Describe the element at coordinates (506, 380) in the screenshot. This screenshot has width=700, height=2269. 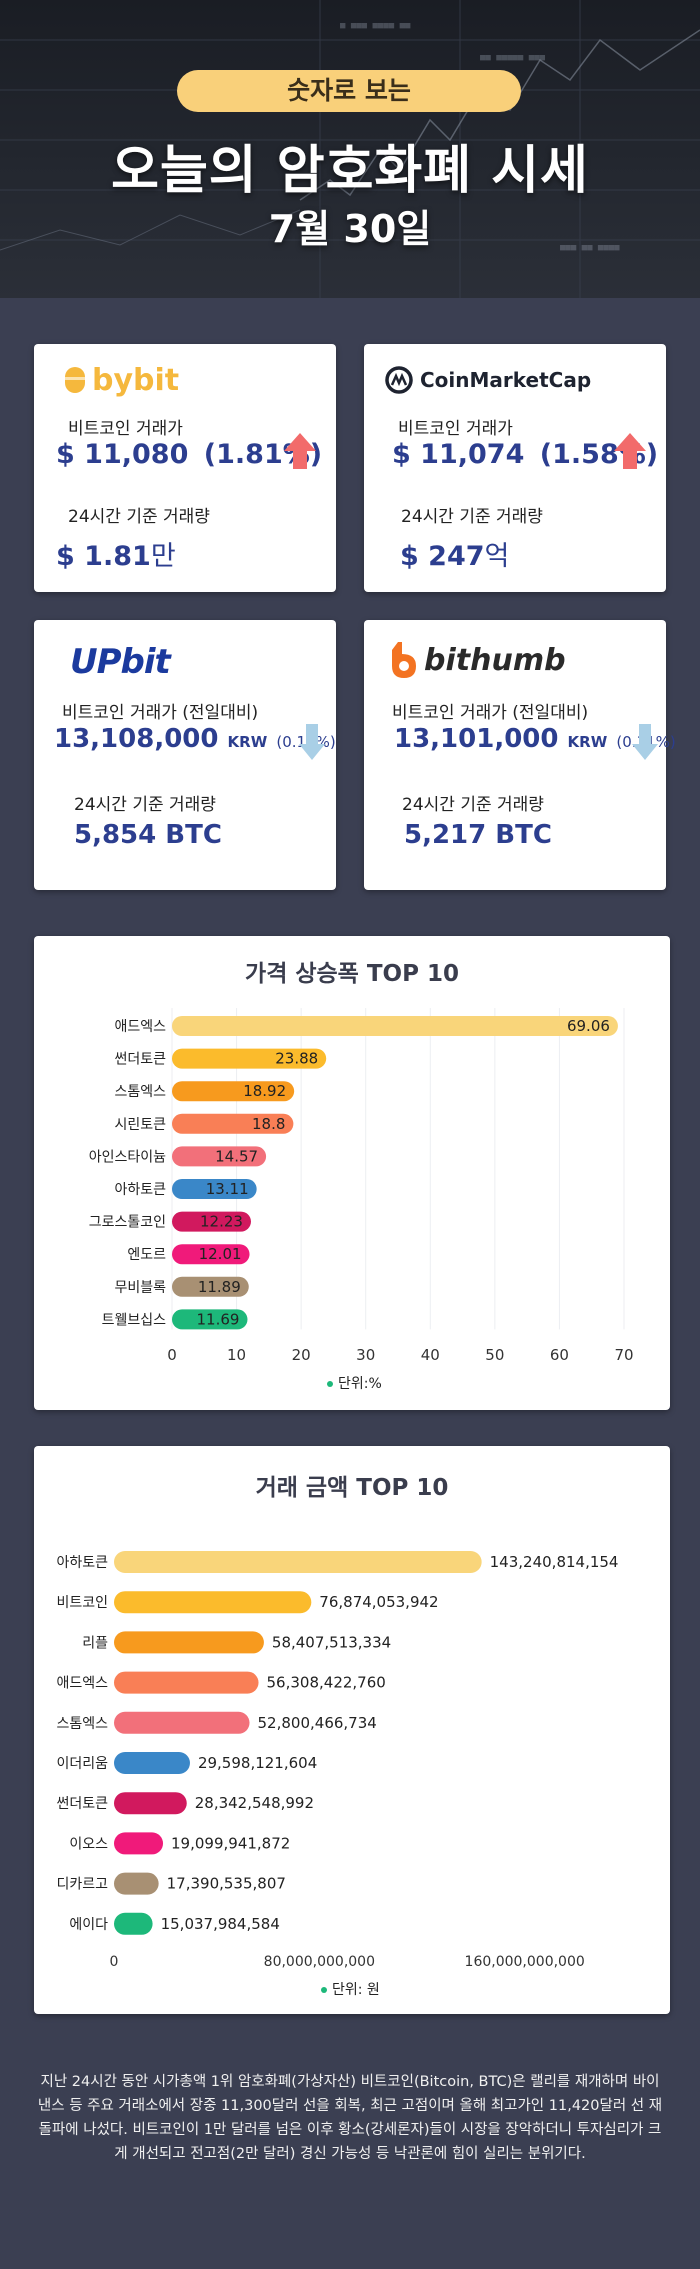
I see `coinmarketcap-logo-text: CoinMarketCap` at that location.